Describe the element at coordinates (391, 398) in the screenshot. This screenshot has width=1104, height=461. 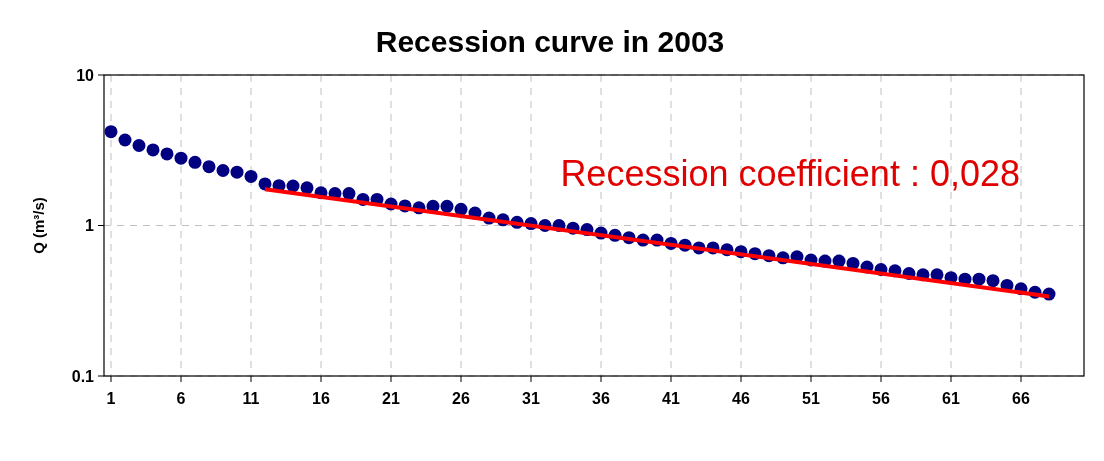
I see `x-tick-label: 21` at that location.